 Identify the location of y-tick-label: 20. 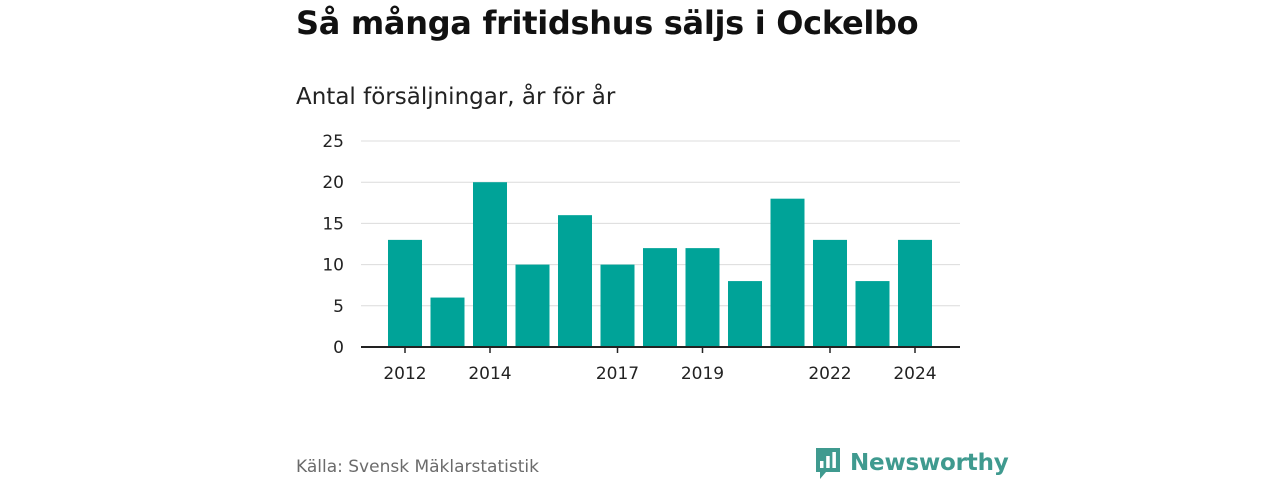
(333, 183).